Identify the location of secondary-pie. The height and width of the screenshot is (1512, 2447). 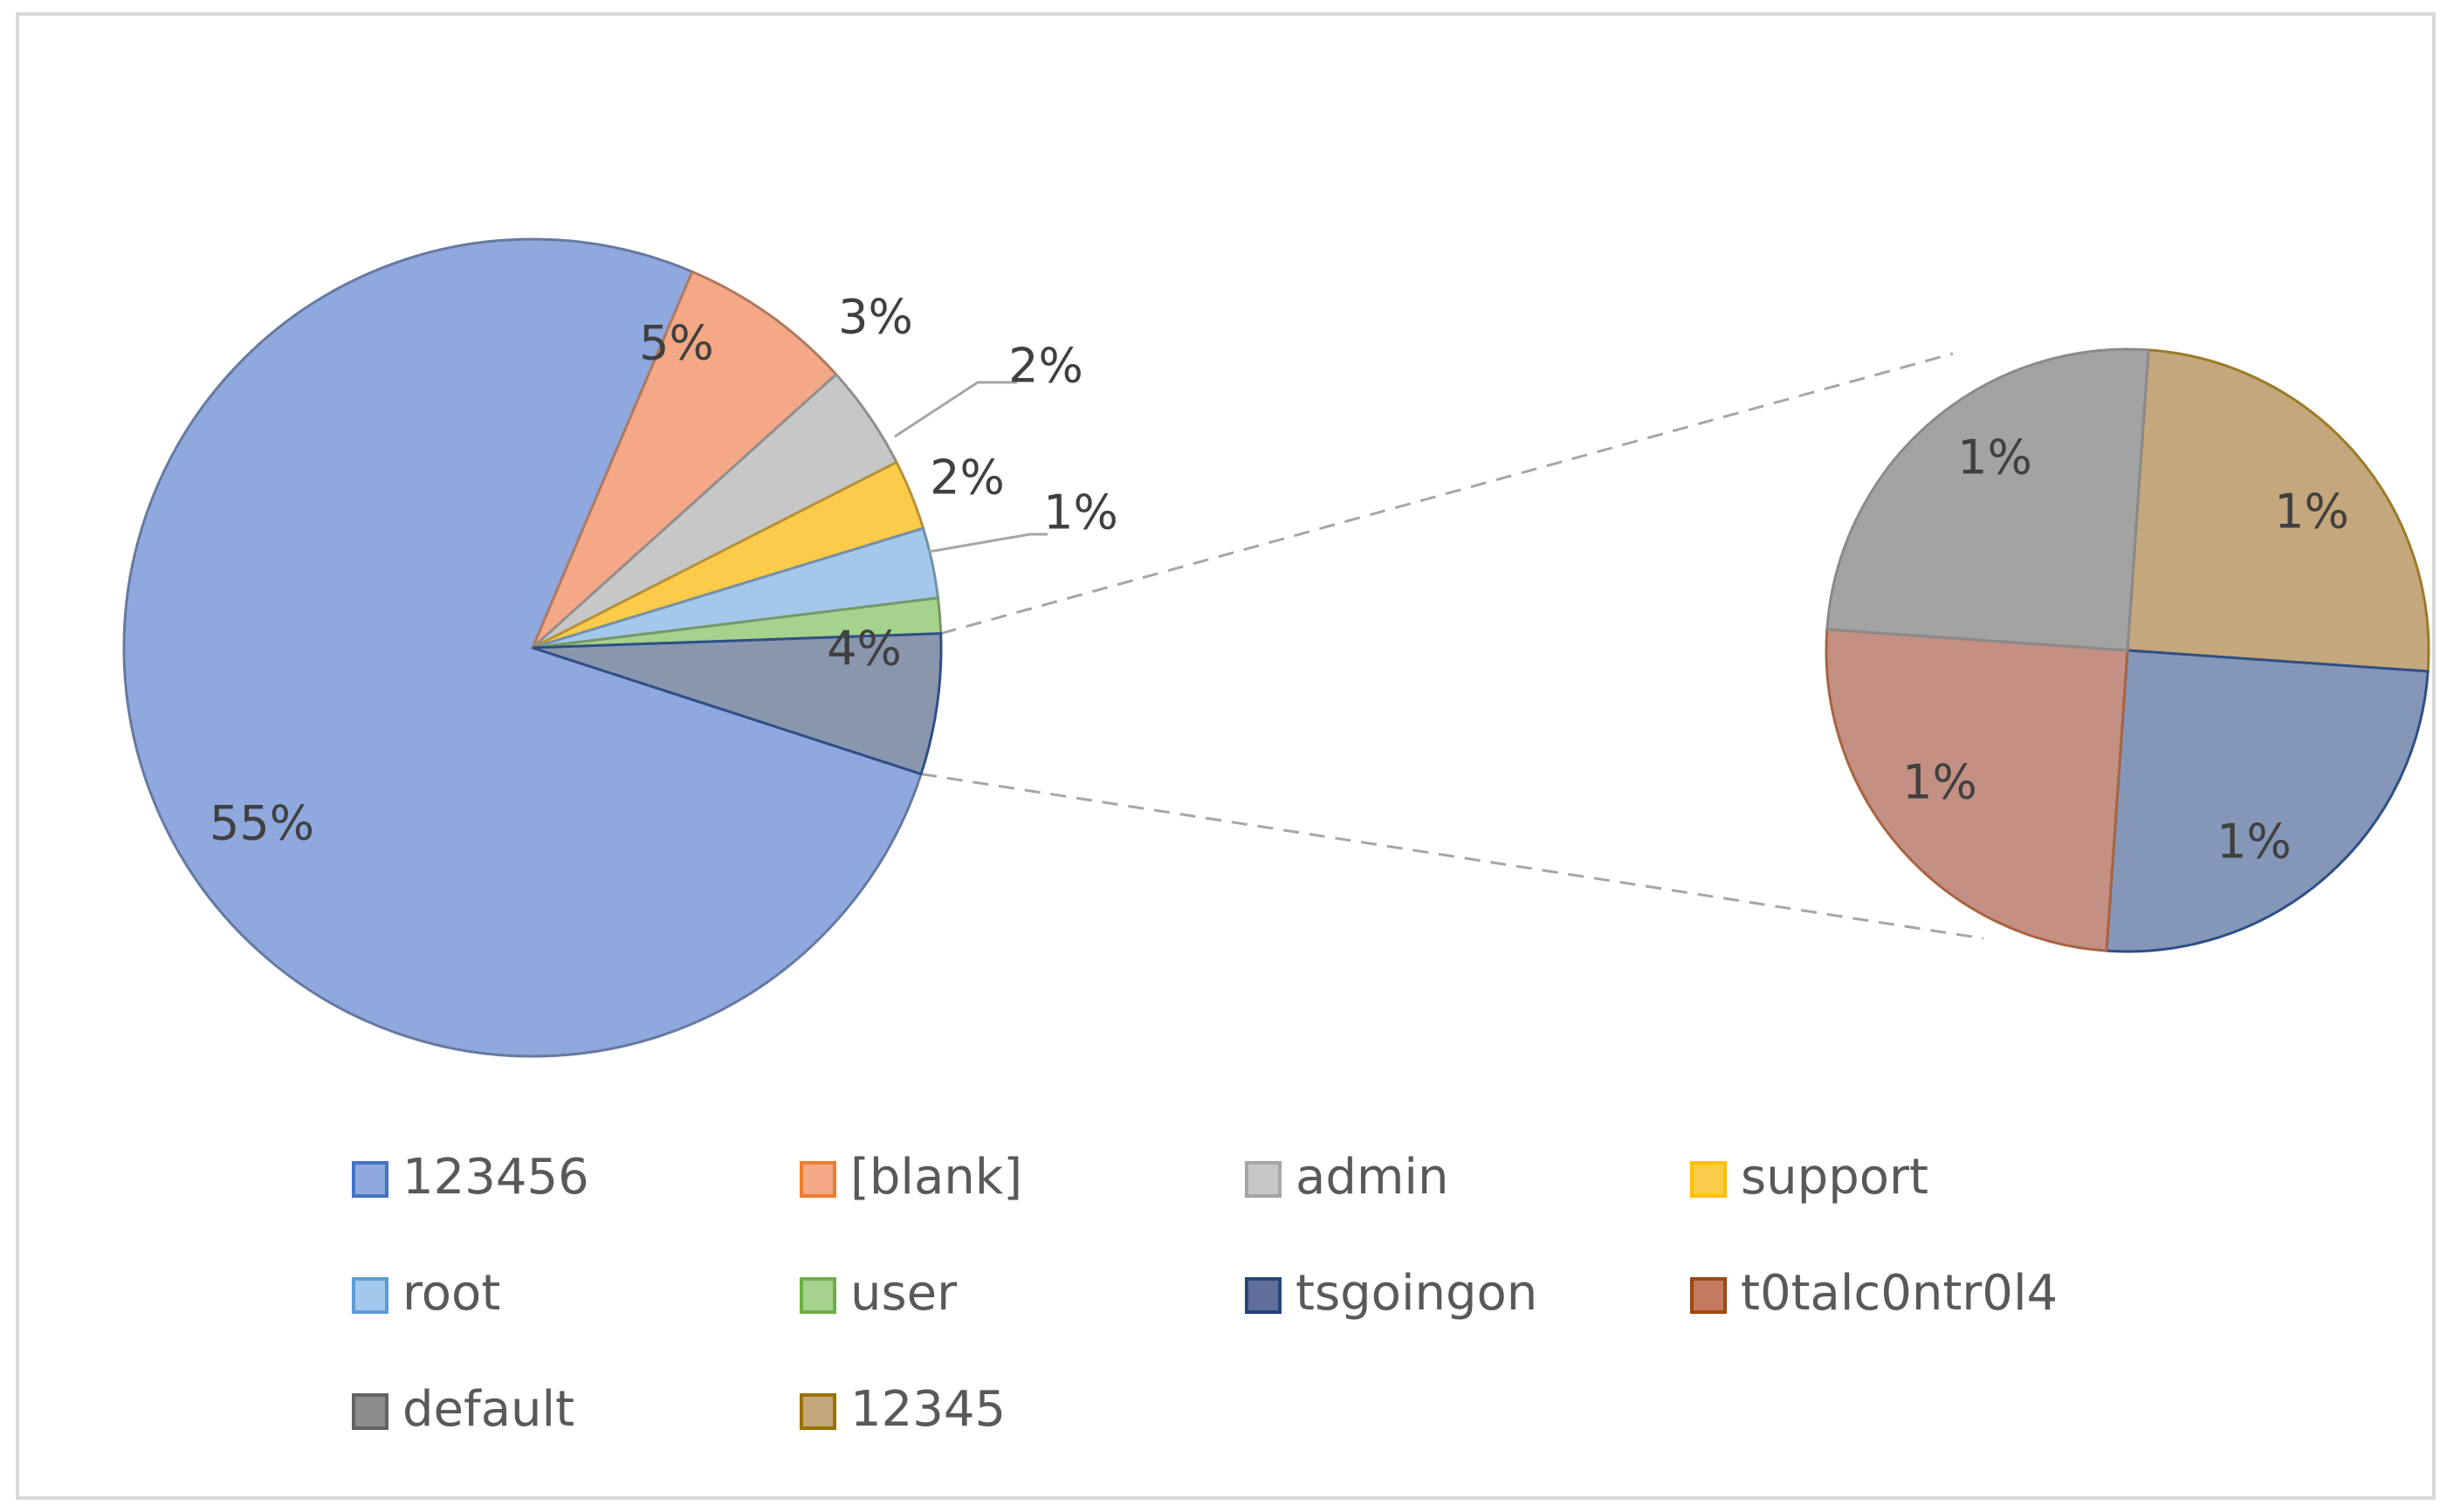
(2128, 650).